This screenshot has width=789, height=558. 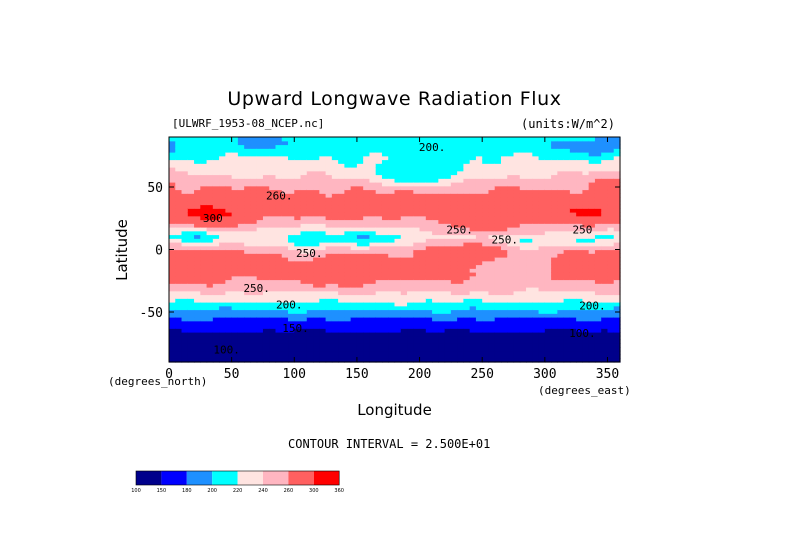 I want to click on colorbar-label: 300, so click(x=314, y=491).